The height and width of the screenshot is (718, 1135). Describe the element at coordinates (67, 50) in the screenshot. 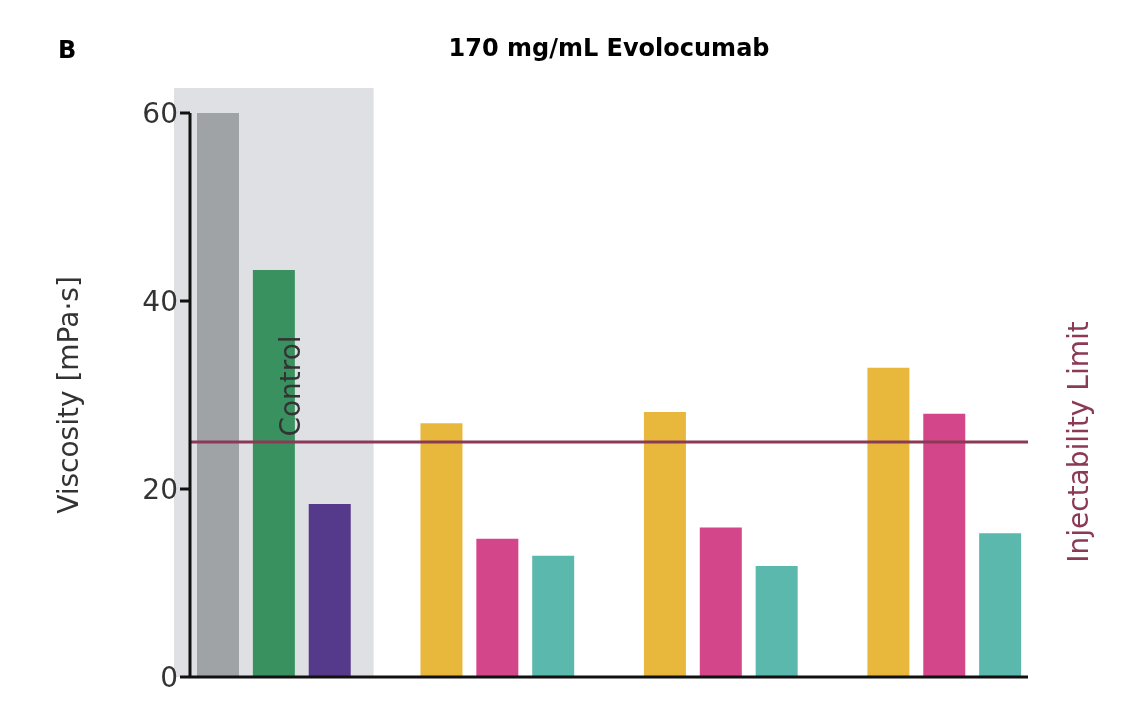

I see `text: B` at that location.